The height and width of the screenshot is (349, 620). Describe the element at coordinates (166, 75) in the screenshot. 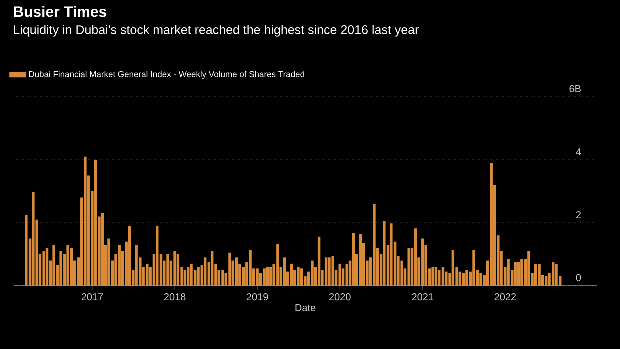

I see `legend-label: Dubai Financial Market General Index - Weekly Volume of Shares Traded` at that location.